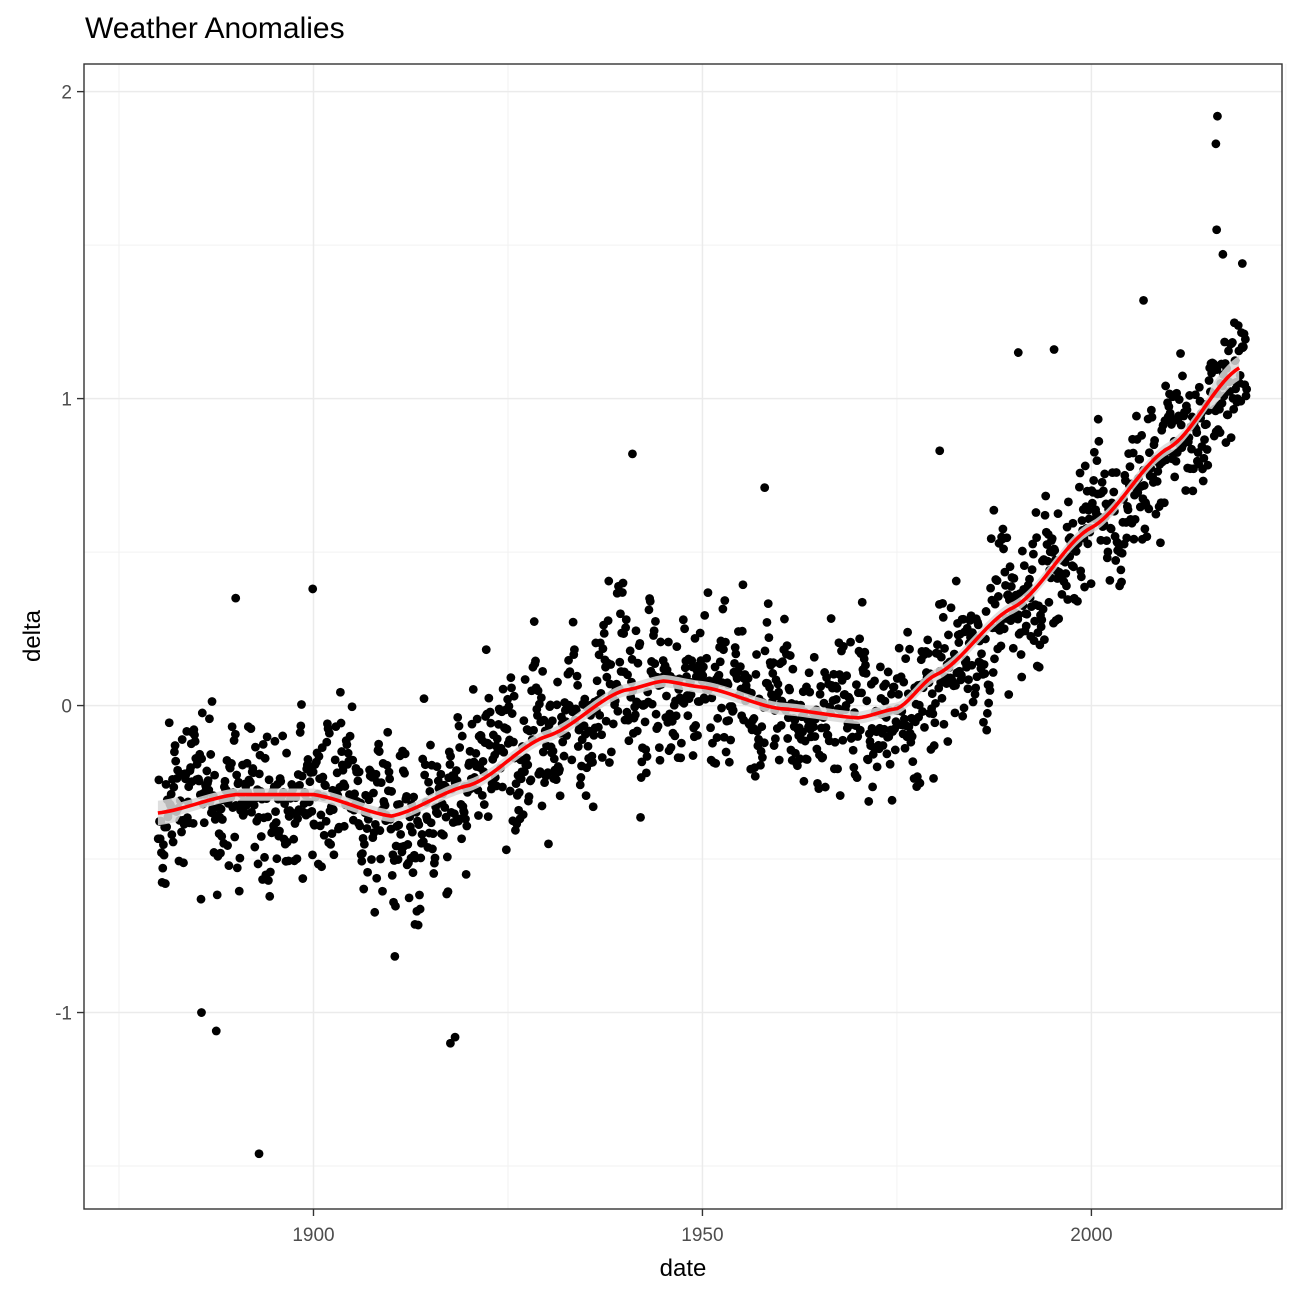  Describe the element at coordinates (69, 554) in the screenshot. I see `y-axis-ticks: -1 0 1 2` at that location.